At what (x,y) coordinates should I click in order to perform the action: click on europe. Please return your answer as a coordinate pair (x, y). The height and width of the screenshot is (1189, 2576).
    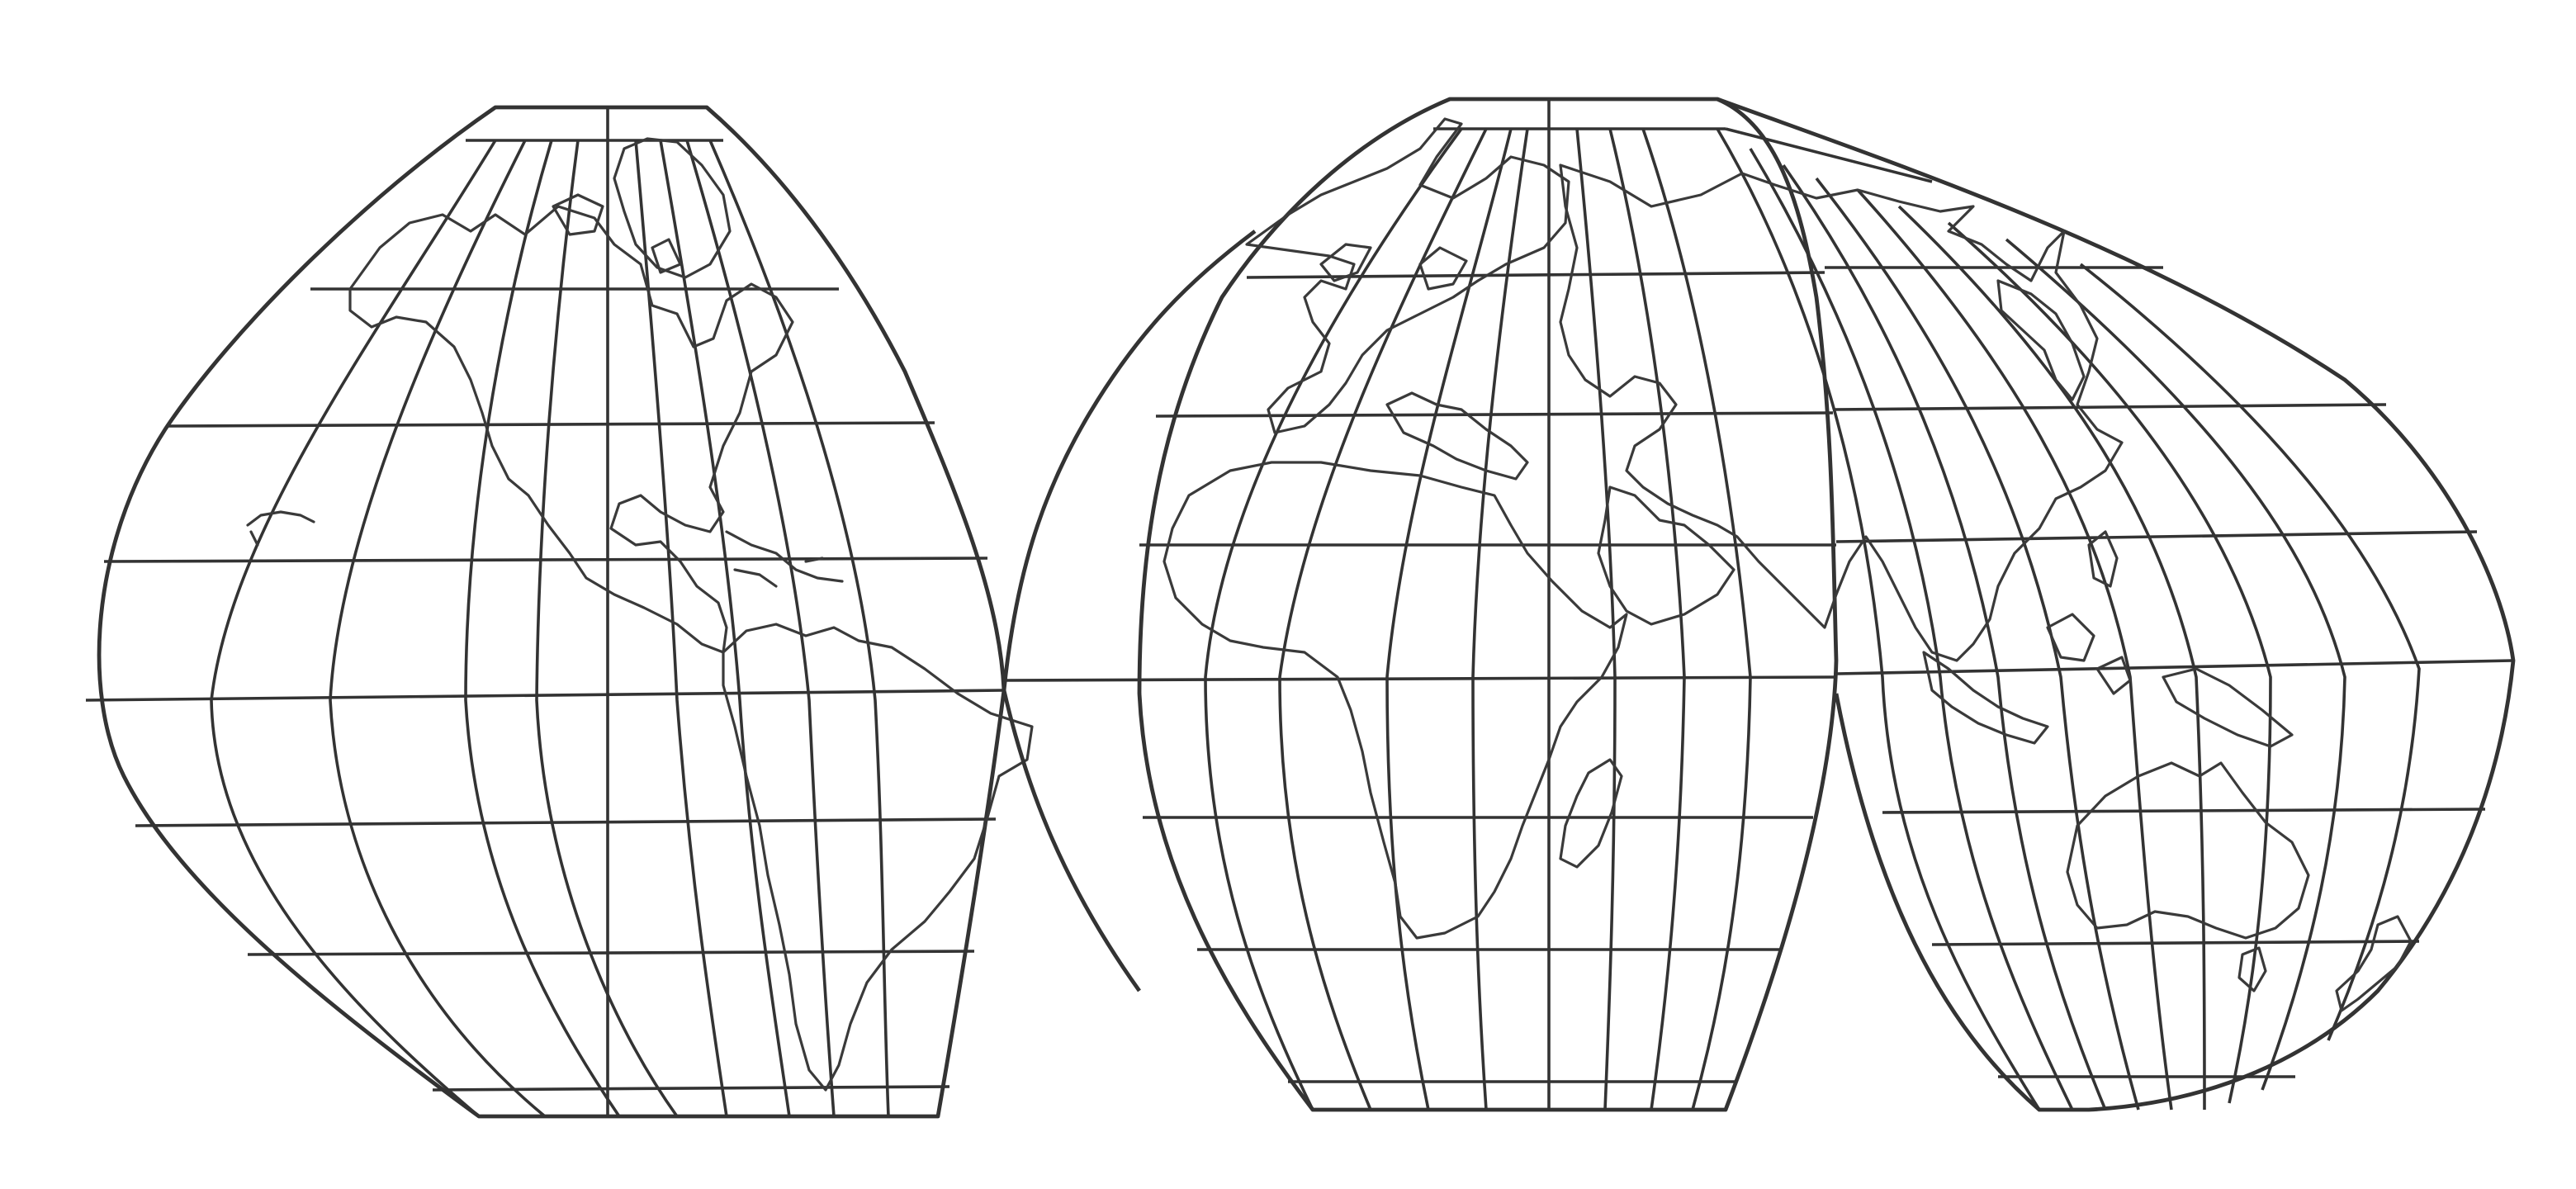
    Looking at the image, I should click on (1407, 275).